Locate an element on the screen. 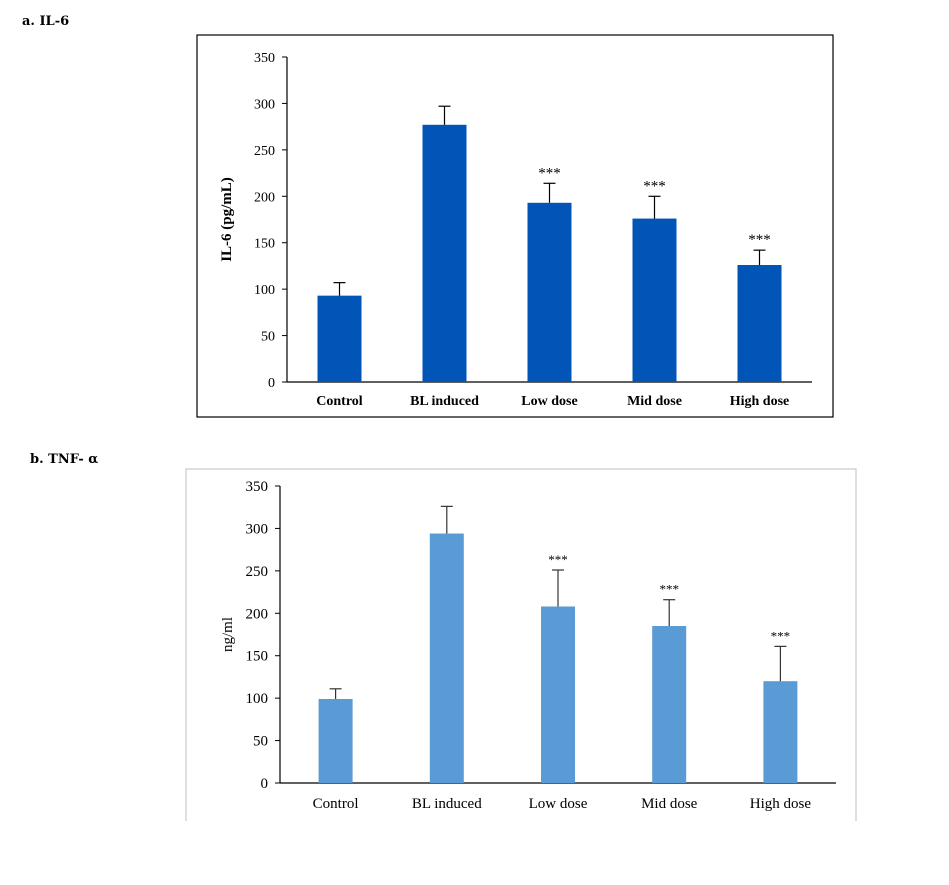  panel-a-label: a. IL-6 is located at coordinates (46, 21).